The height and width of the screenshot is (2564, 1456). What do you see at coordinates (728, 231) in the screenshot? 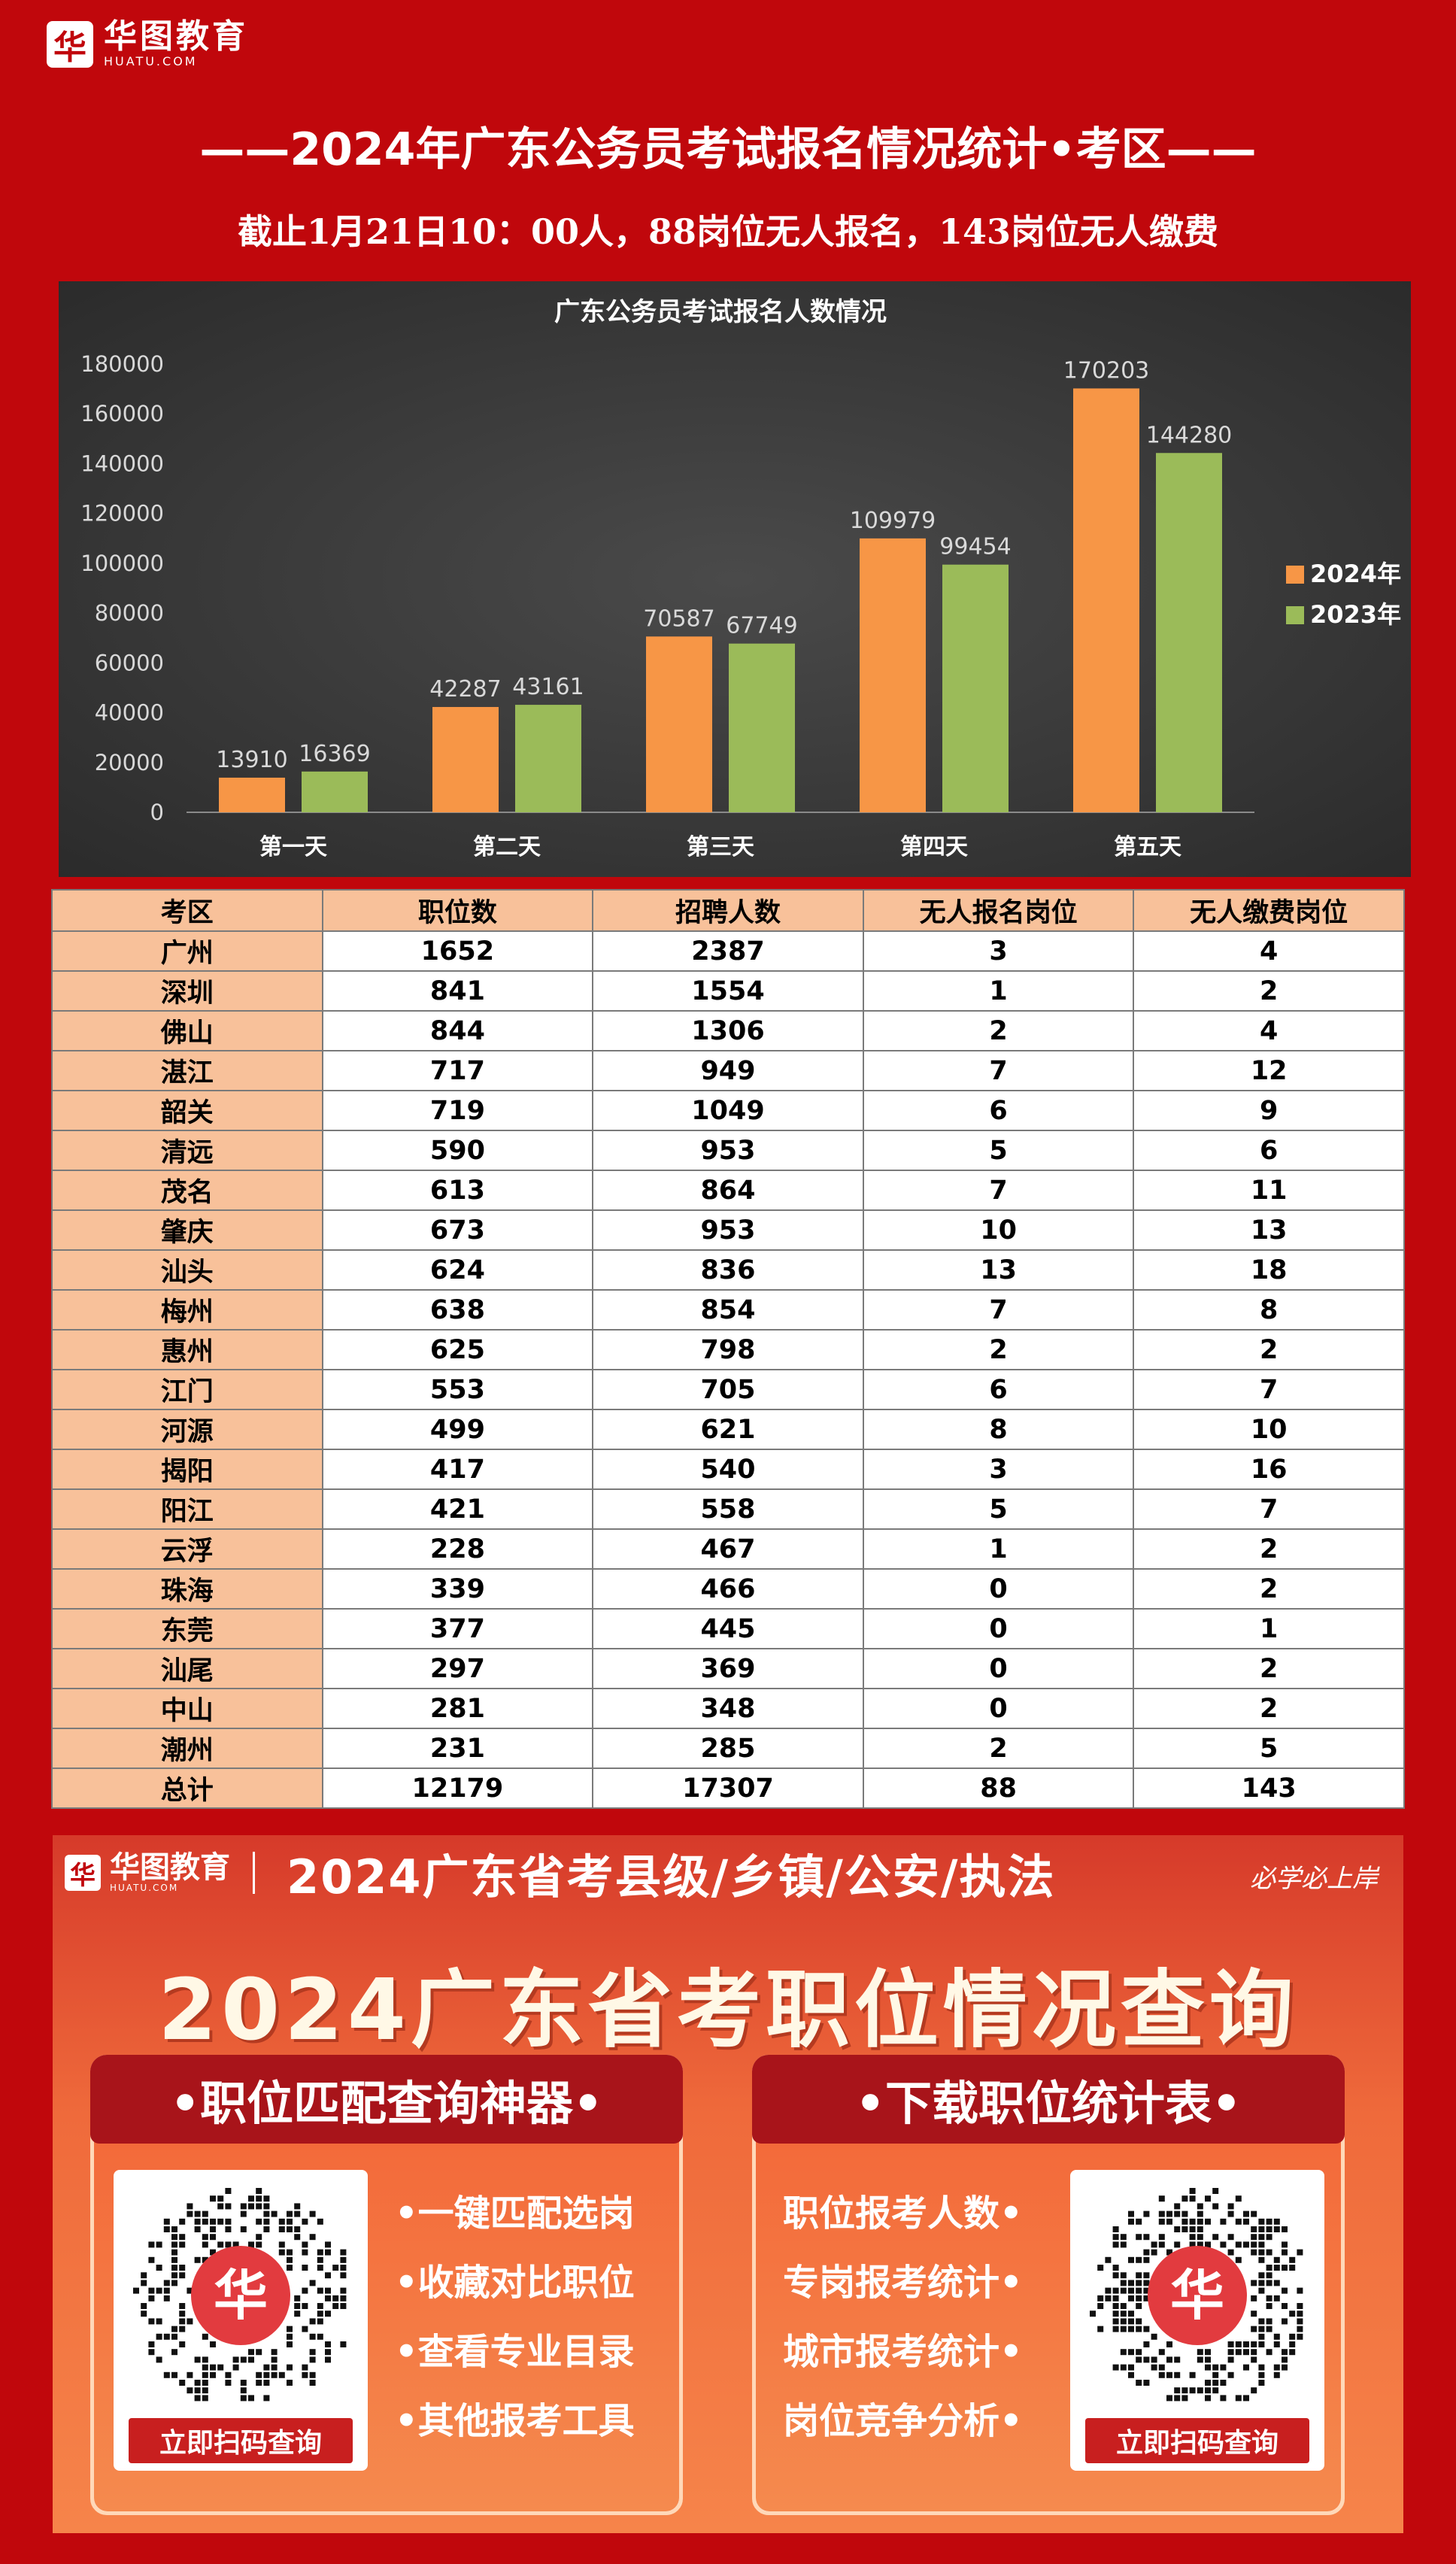
I see `page-subtitle: 截止1月21日10：00人，88岗位无人报名，143岗位无人缴费` at bounding box center [728, 231].